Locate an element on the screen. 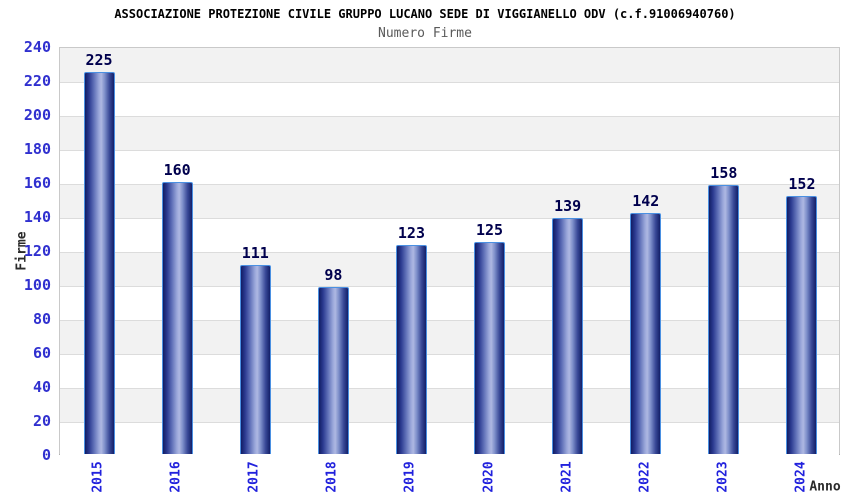  bar-value-label: 160 is located at coordinates (177, 170).